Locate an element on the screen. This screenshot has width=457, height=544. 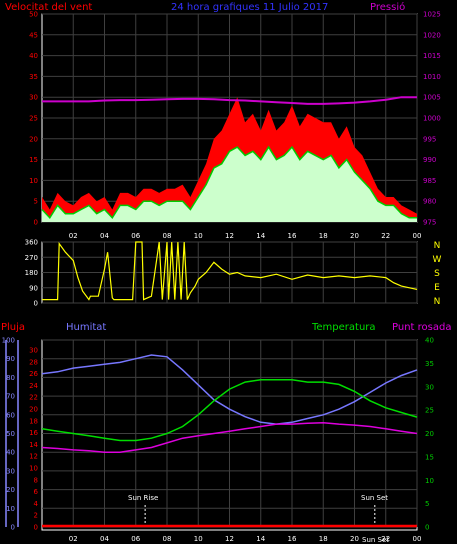
temperature-x-tick: 20 is located at coordinates (354, 539).